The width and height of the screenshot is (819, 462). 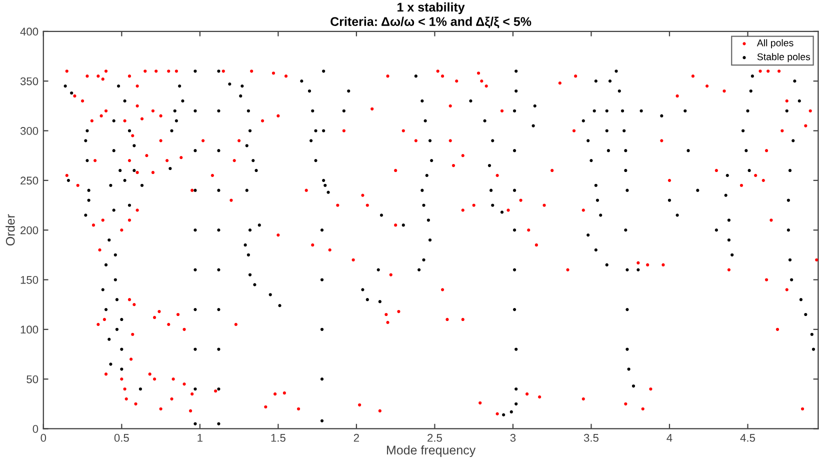 What do you see at coordinates (29, 131) in the screenshot?
I see `y-tick-label: 300` at bounding box center [29, 131].